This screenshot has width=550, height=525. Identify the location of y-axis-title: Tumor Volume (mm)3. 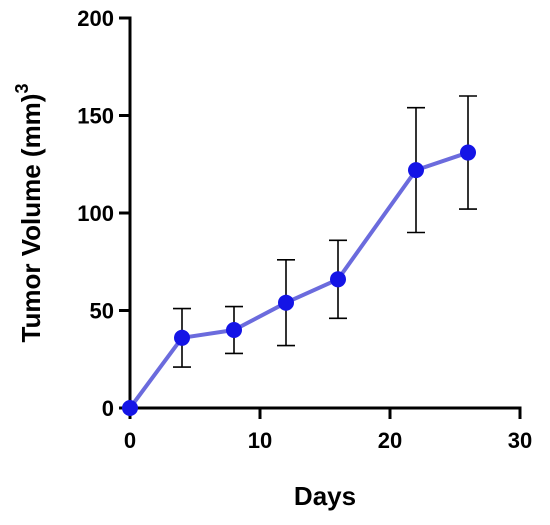
(29, 213).